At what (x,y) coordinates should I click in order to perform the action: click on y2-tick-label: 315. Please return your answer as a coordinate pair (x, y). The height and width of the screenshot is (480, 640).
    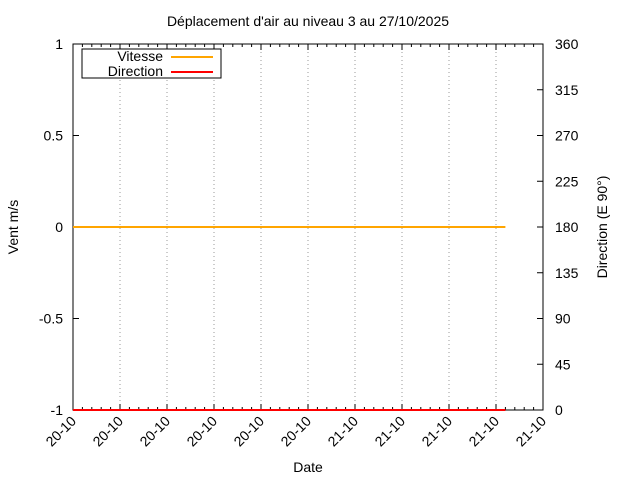
    Looking at the image, I should click on (567, 90).